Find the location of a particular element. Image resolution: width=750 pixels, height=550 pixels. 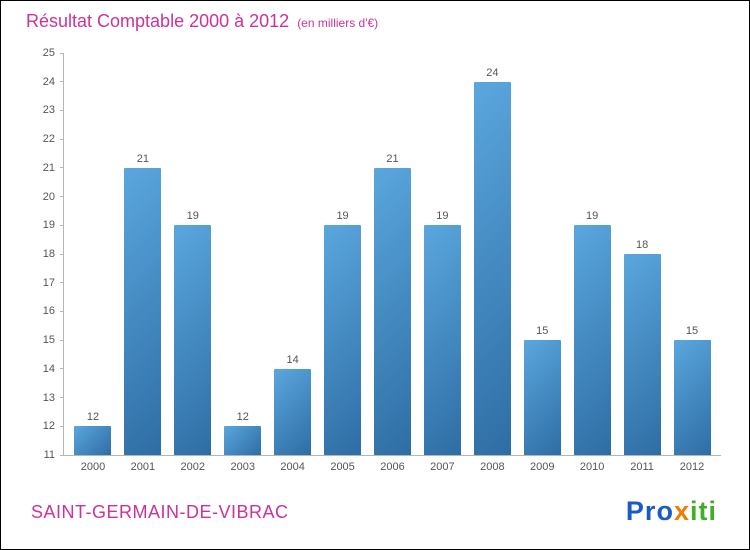

x-axis-tick-label: 2003 is located at coordinates (242, 467).